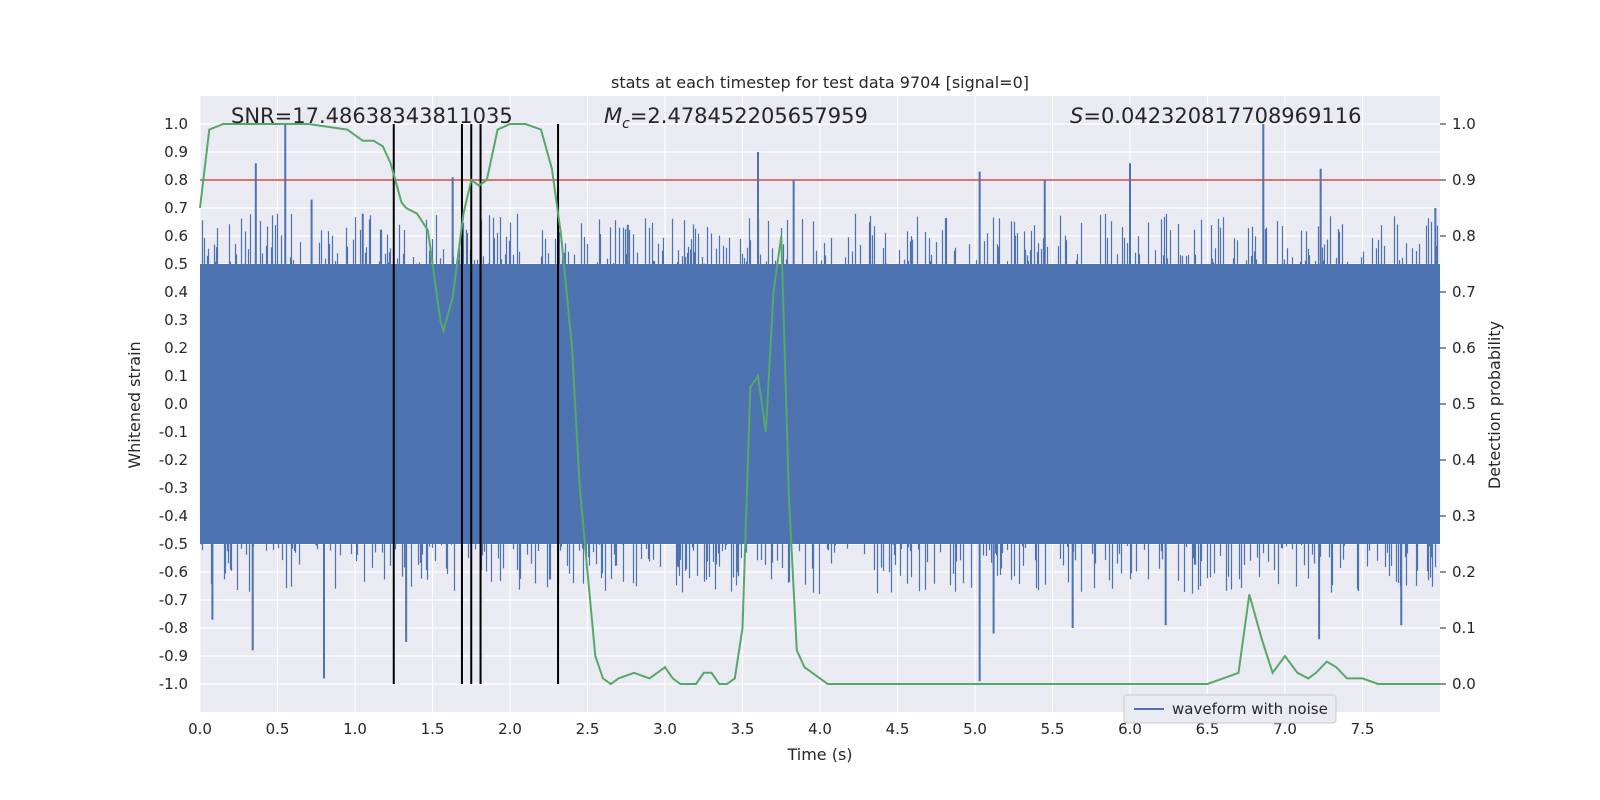 Image resolution: width=1600 pixels, height=800 pixels. Describe the element at coordinates (1464, 348) in the screenshot. I see `y2-tick-label: 0.6` at that location.